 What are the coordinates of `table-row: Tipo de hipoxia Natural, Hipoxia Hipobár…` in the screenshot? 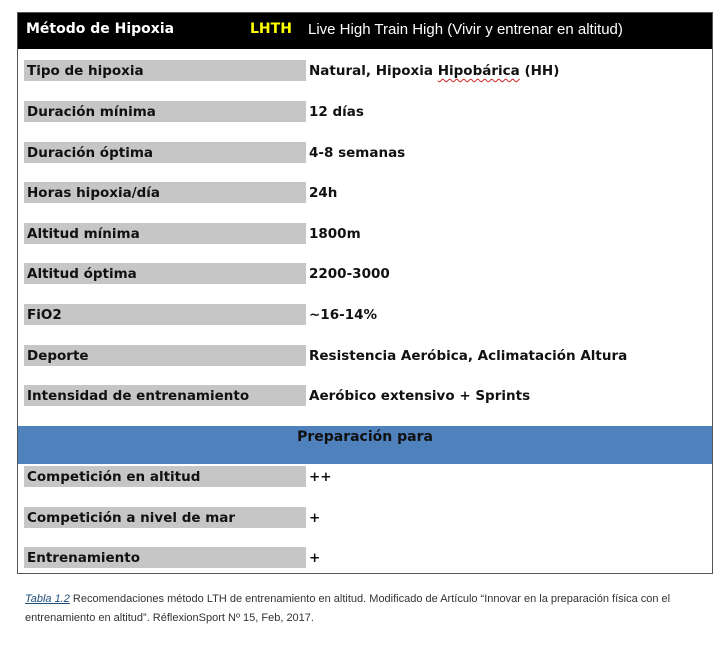 It's located at (368, 72).